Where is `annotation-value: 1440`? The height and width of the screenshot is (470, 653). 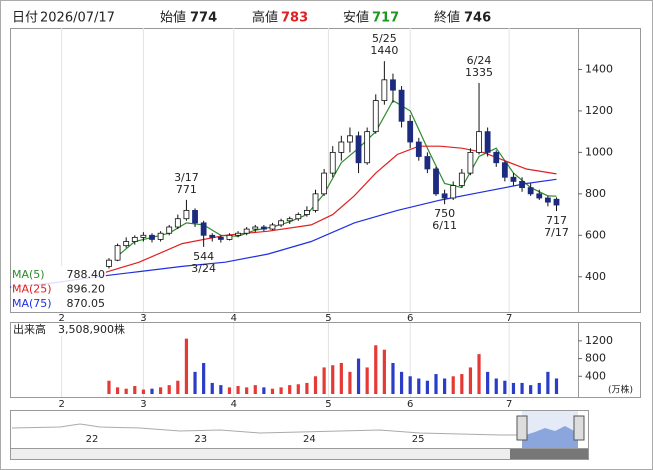
annotation-value: 1440 is located at coordinates (384, 50).